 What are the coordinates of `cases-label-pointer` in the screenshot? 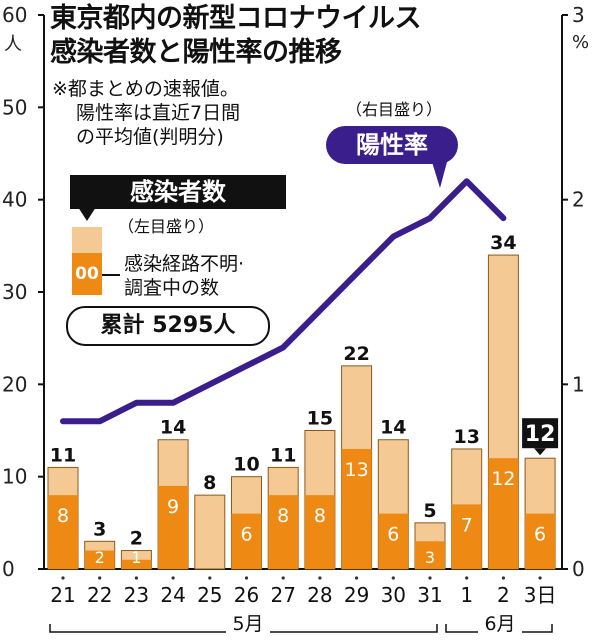 It's located at (87, 214).